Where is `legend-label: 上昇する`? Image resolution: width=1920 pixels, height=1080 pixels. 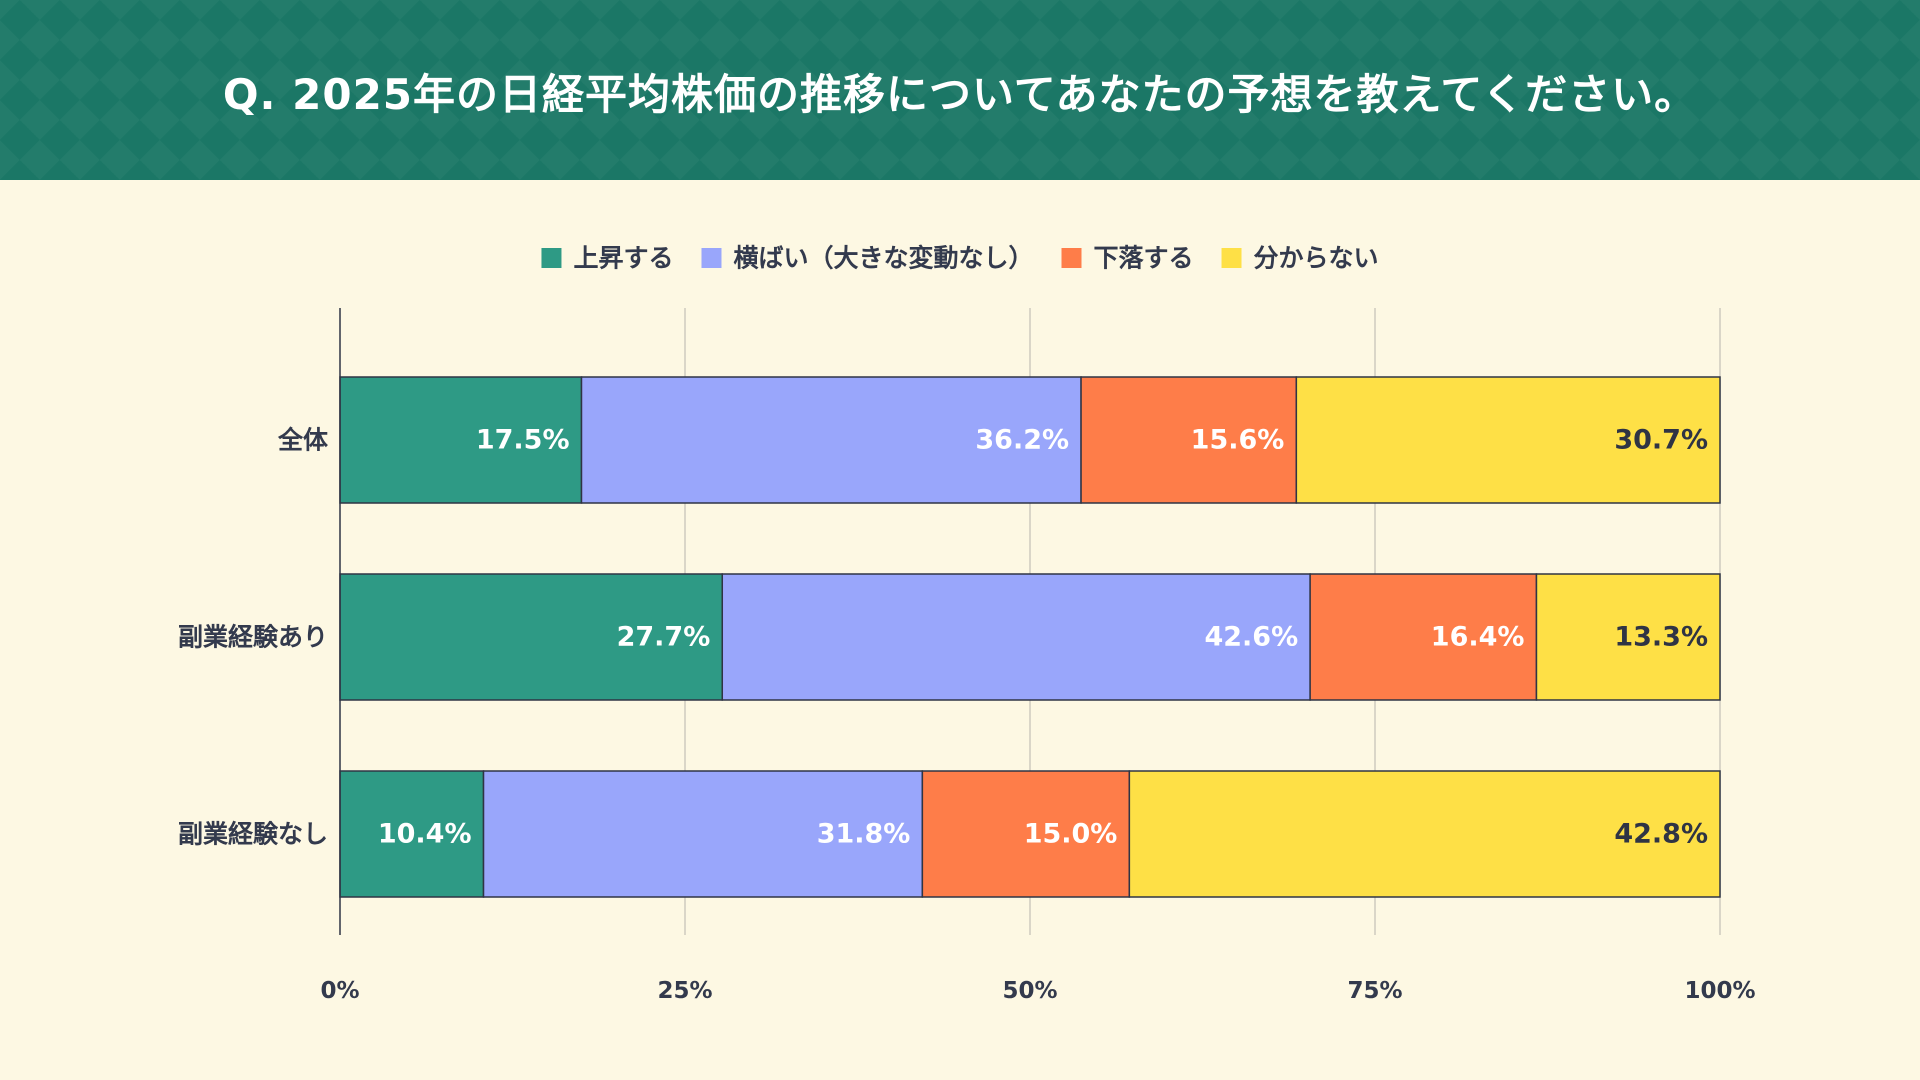 legend-label: 上昇する is located at coordinates (623, 258).